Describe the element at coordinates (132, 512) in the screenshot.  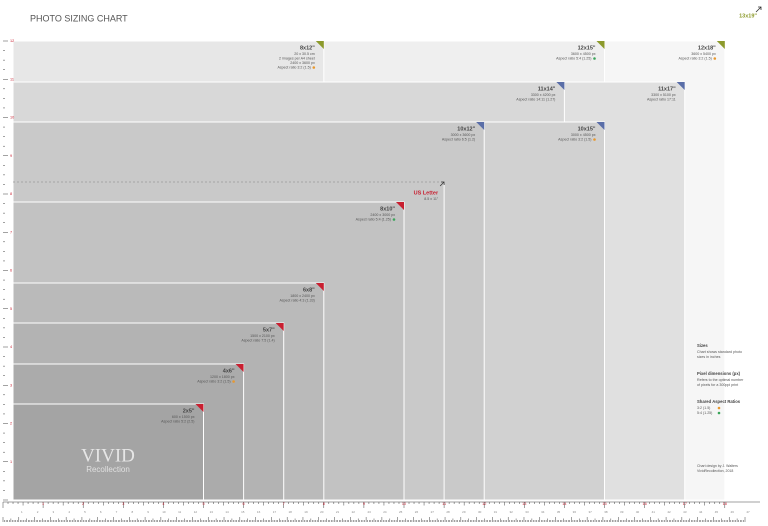
I see `cm-label: 8` at that location.